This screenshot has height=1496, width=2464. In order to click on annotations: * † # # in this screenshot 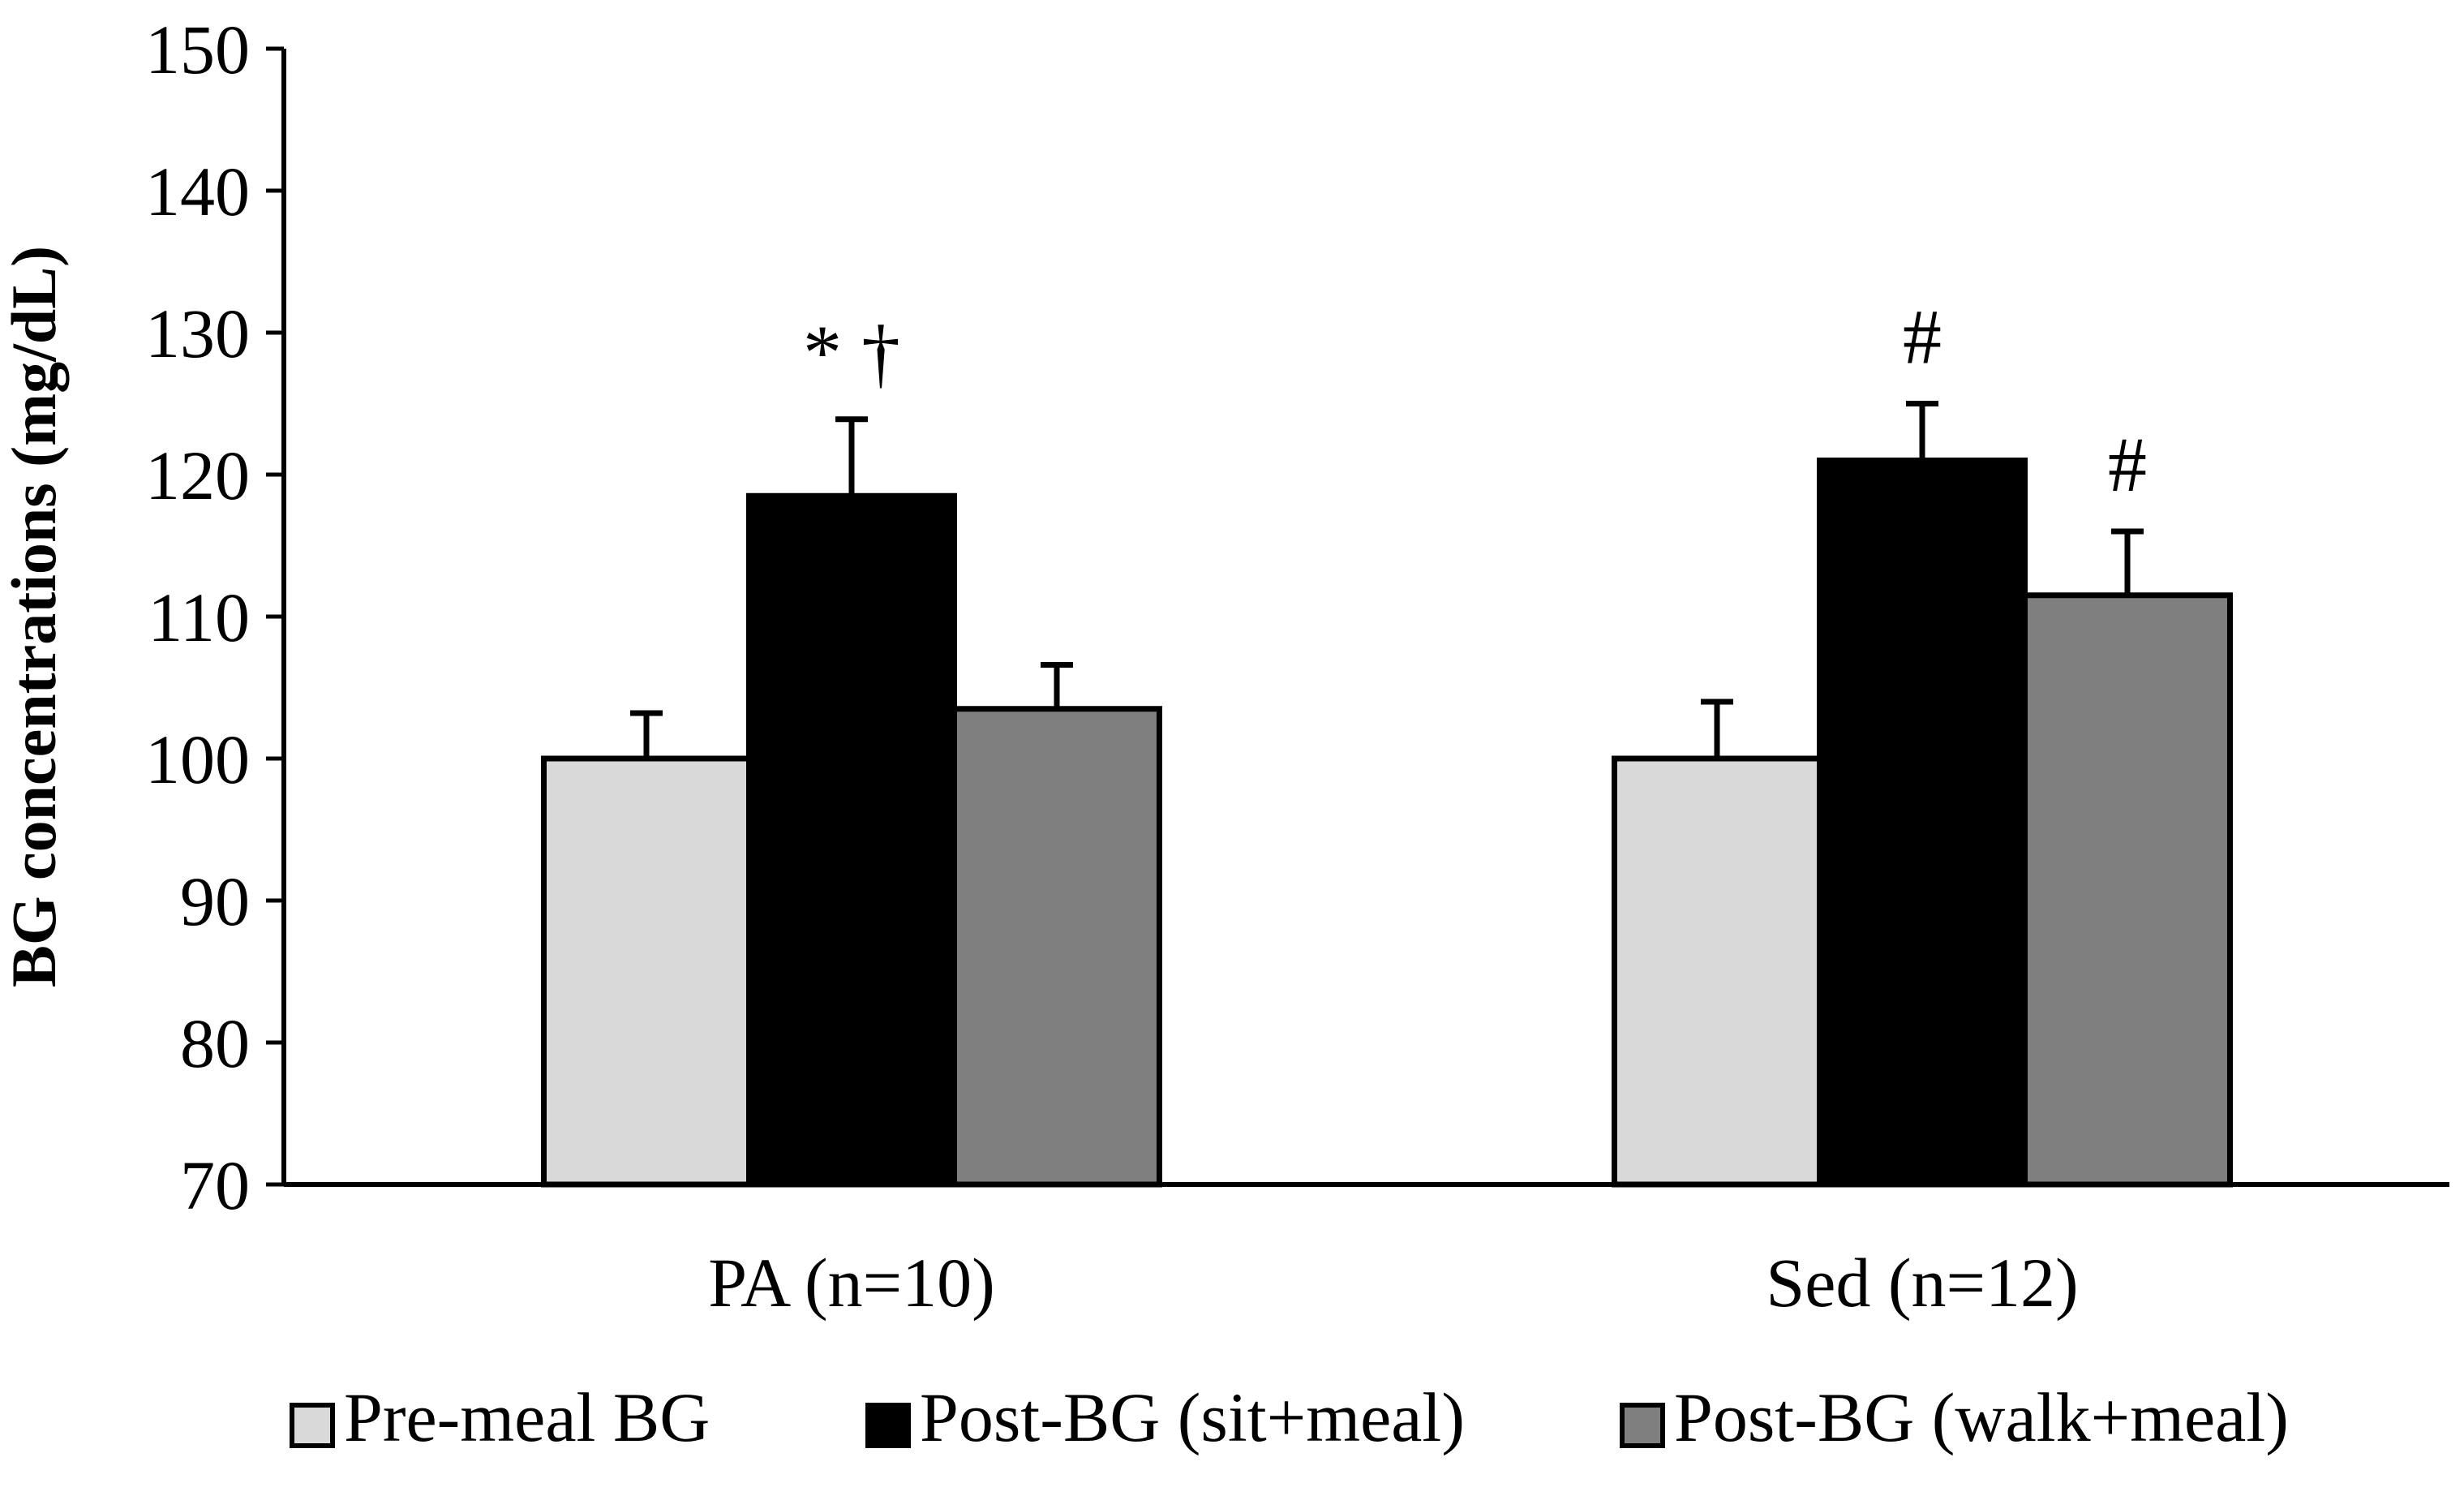, I will do `click(1475, 402)`.